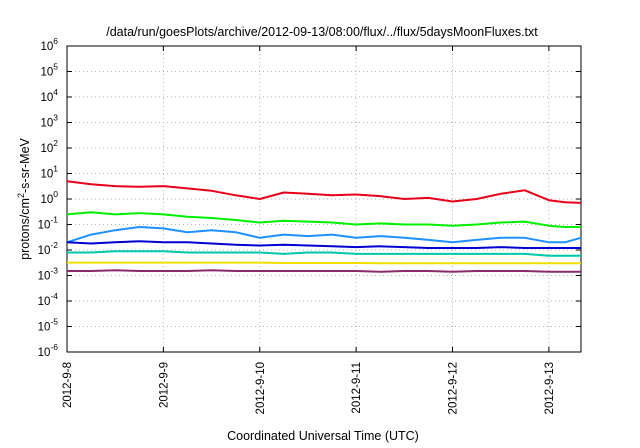  I want to click on x-tick-label: 2012-9-12, so click(454, 388).